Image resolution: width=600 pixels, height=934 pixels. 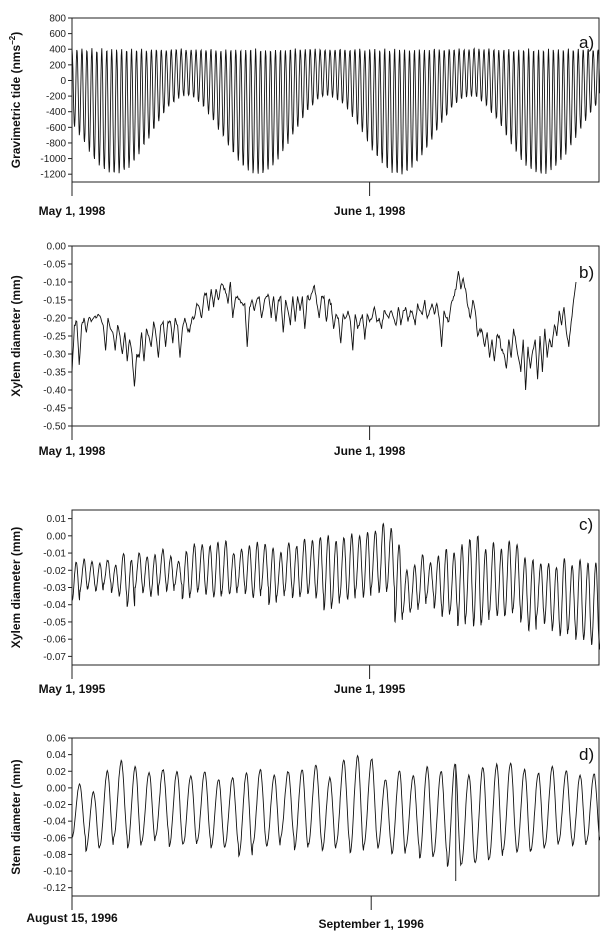 What do you see at coordinates (57, 65) in the screenshot?
I see `y-tick-label: 200` at bounding box center [57, 65].